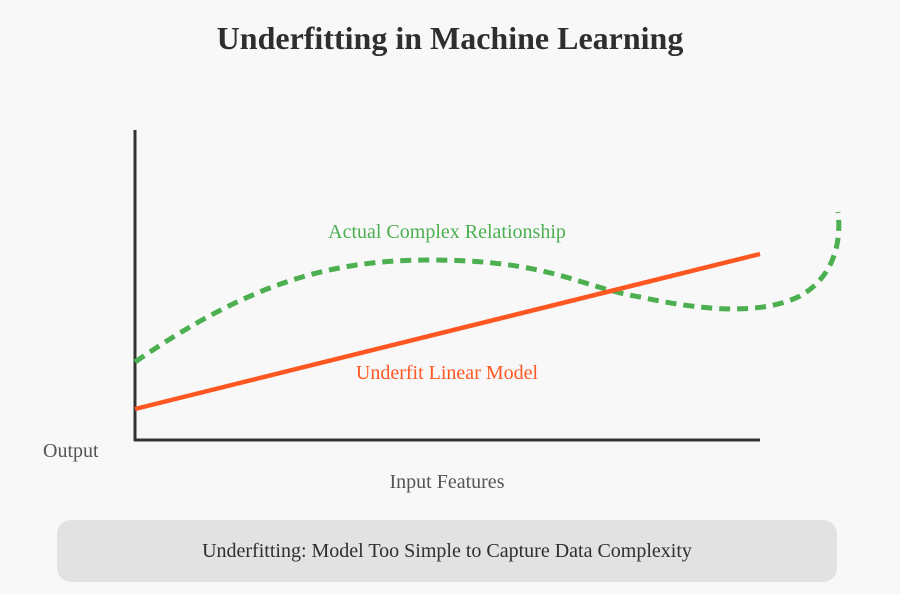 The width and height of the screenshot is (900, 594). What do you see at coordinates (450, 38) in the screenshot?
I see `page-title: Underfitting in Machine Learning` at bounding box center [450, 38].